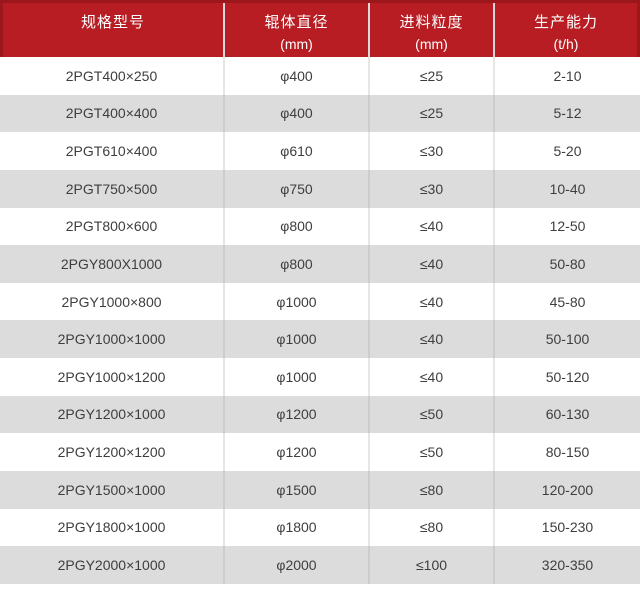 Image resolution: width=640 pixels, height=589 pixels. What do you see at coordinates (112, 452) in the screenshot?
I see `cell-model: 2PGY1200×1200` at bounding box center [112, 452].